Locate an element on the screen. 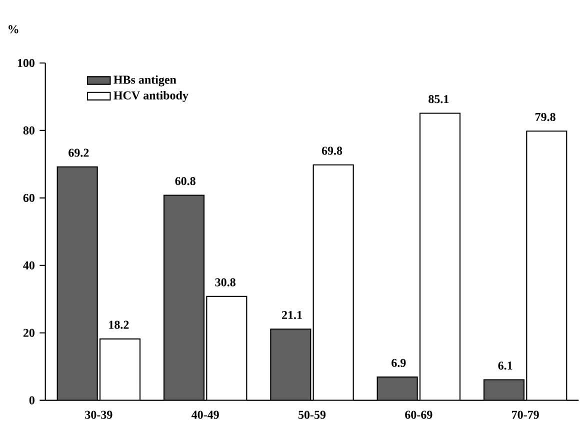 Image resolution: width=582 pixels, height=435 pixels. data-label: 85.1 is located at coordinates (438, 99).